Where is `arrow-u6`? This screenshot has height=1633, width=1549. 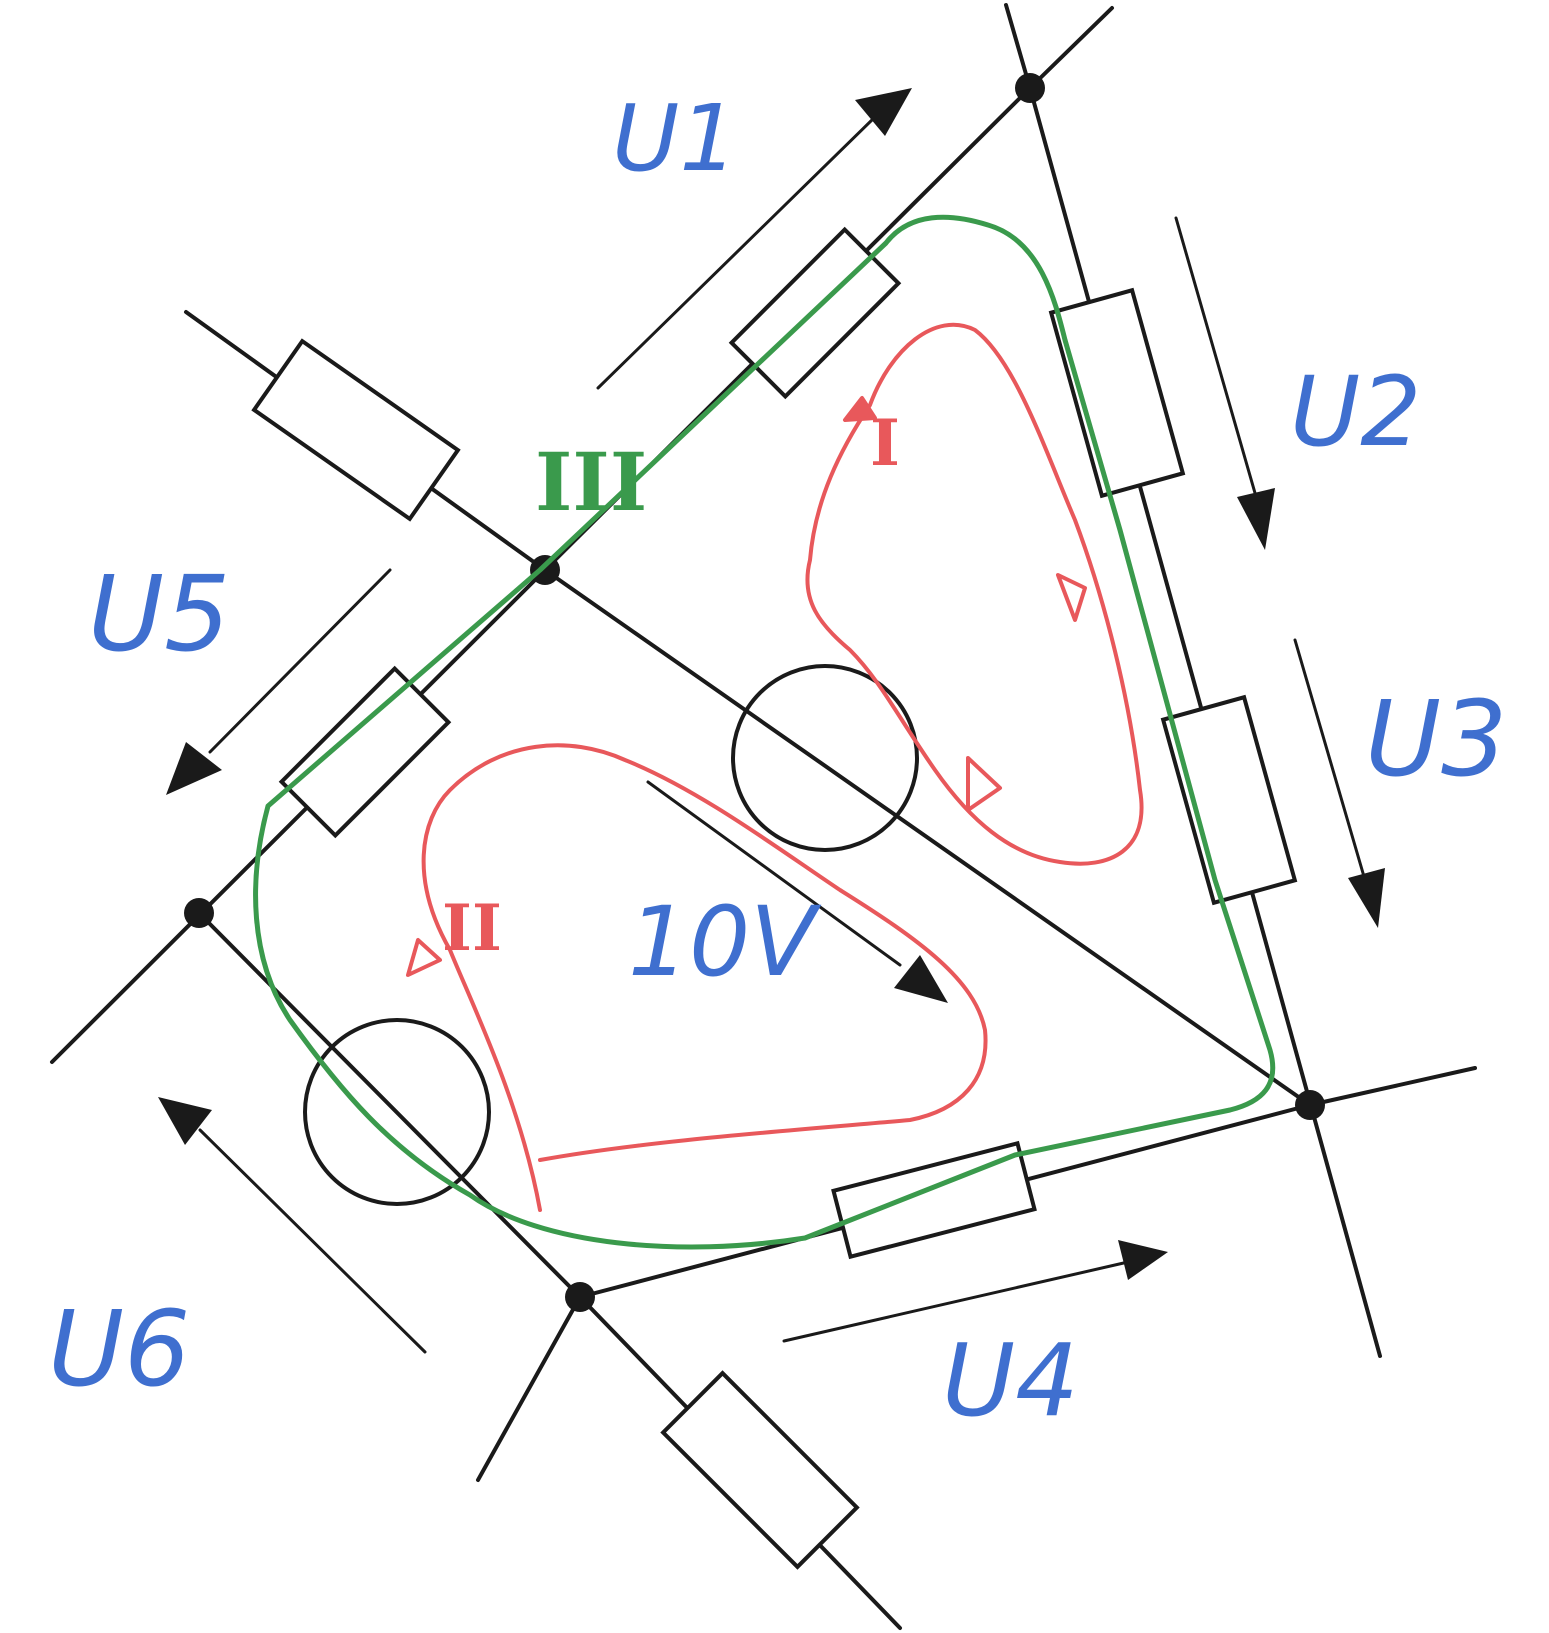 arrow-u6 is located at coordinates (292, 1225).